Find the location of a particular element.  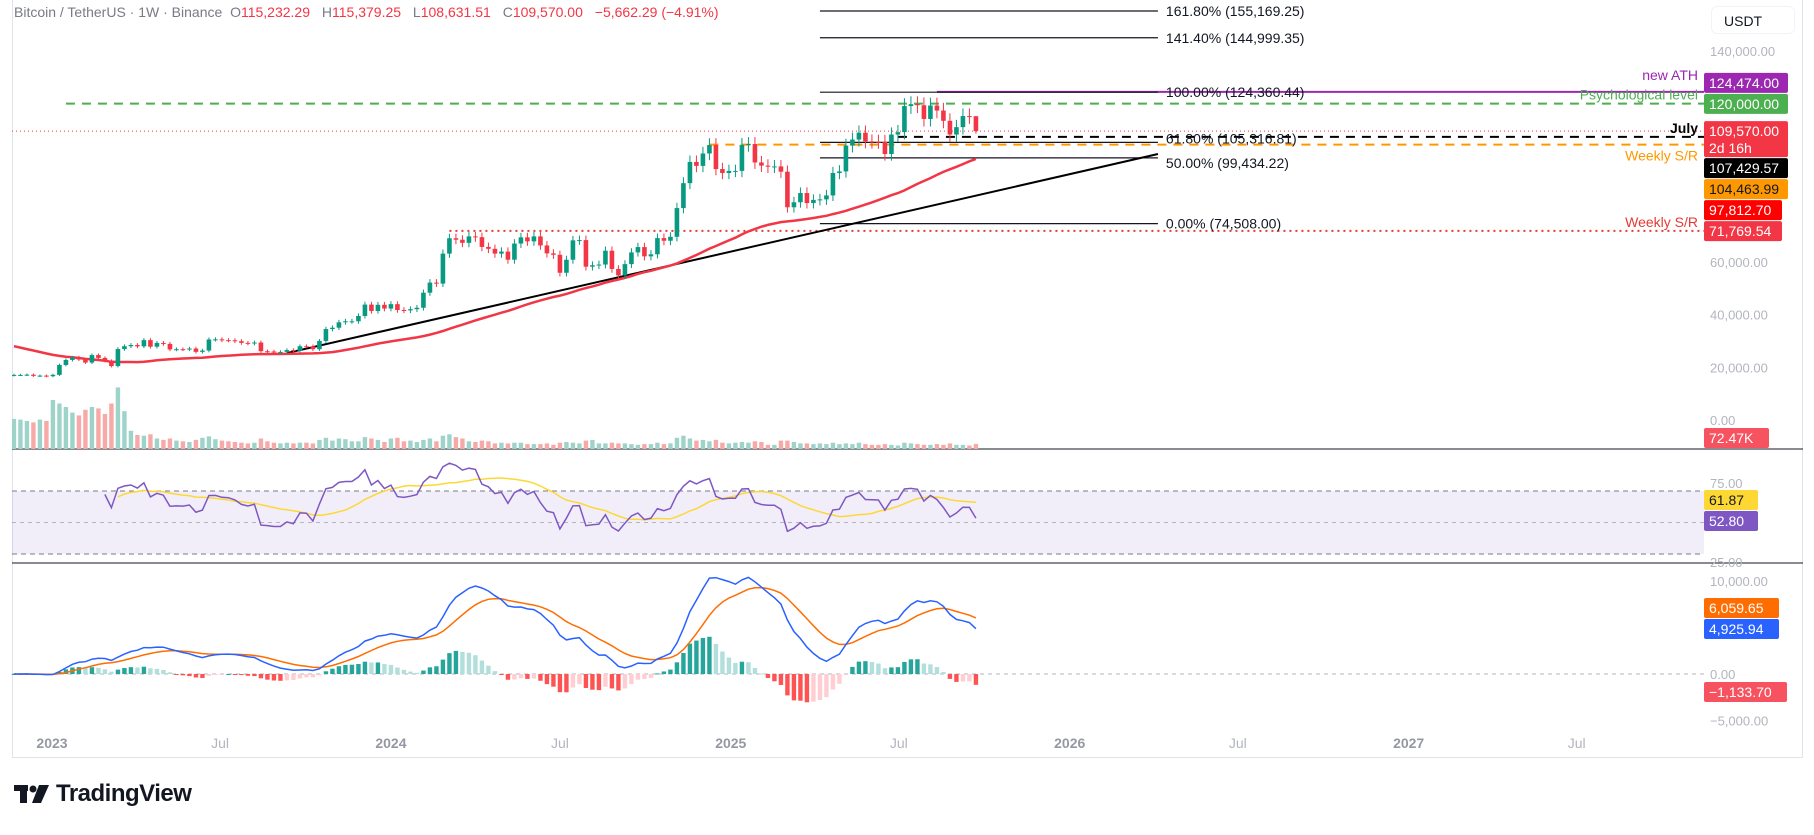

close-value: 109,570.00 is located at coordinates (547, 12).